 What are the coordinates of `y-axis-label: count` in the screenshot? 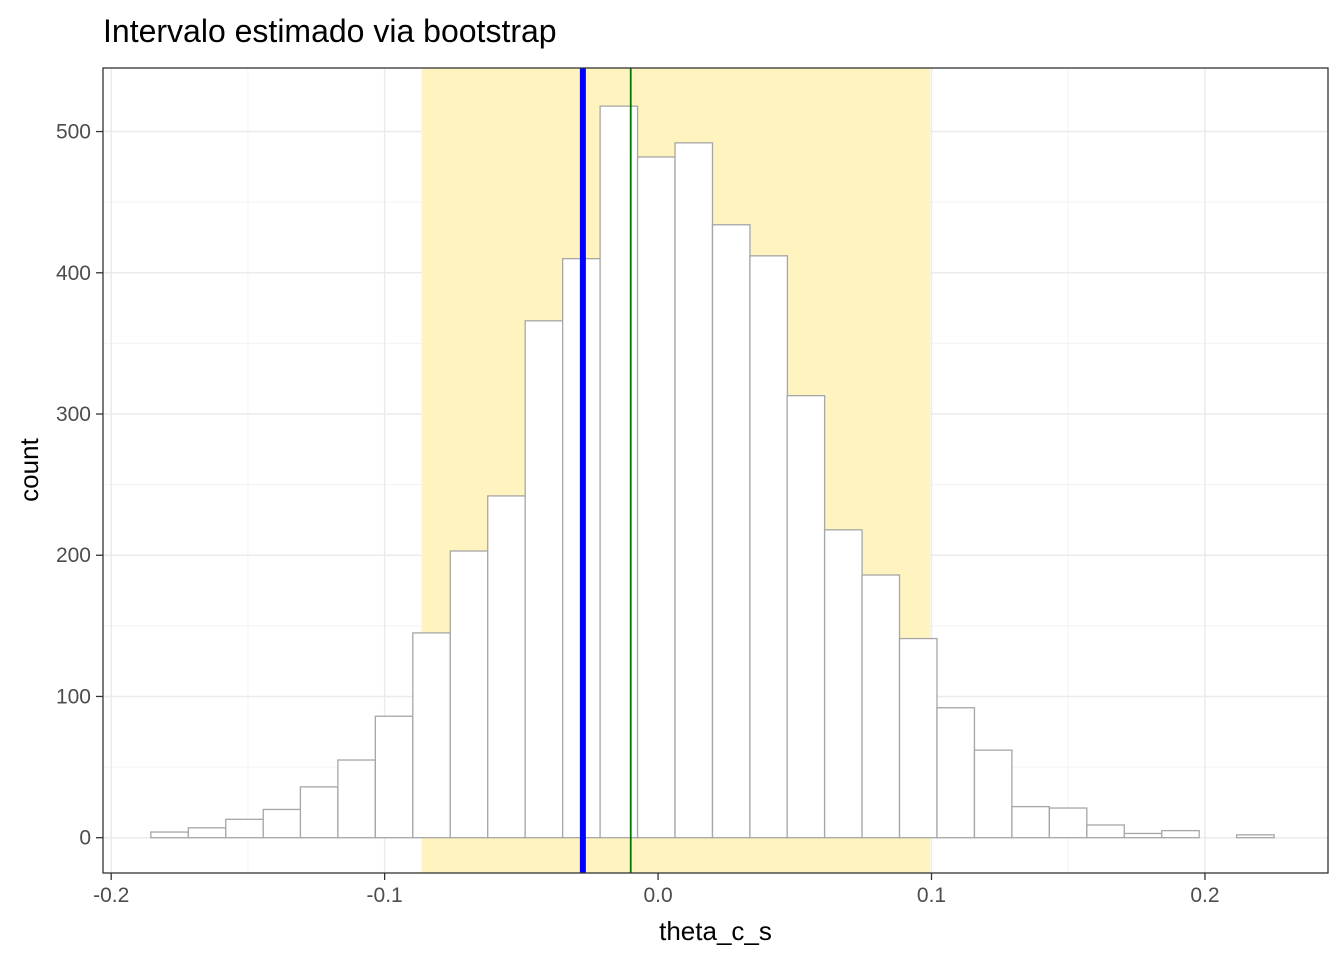 It's located at (29, 469).